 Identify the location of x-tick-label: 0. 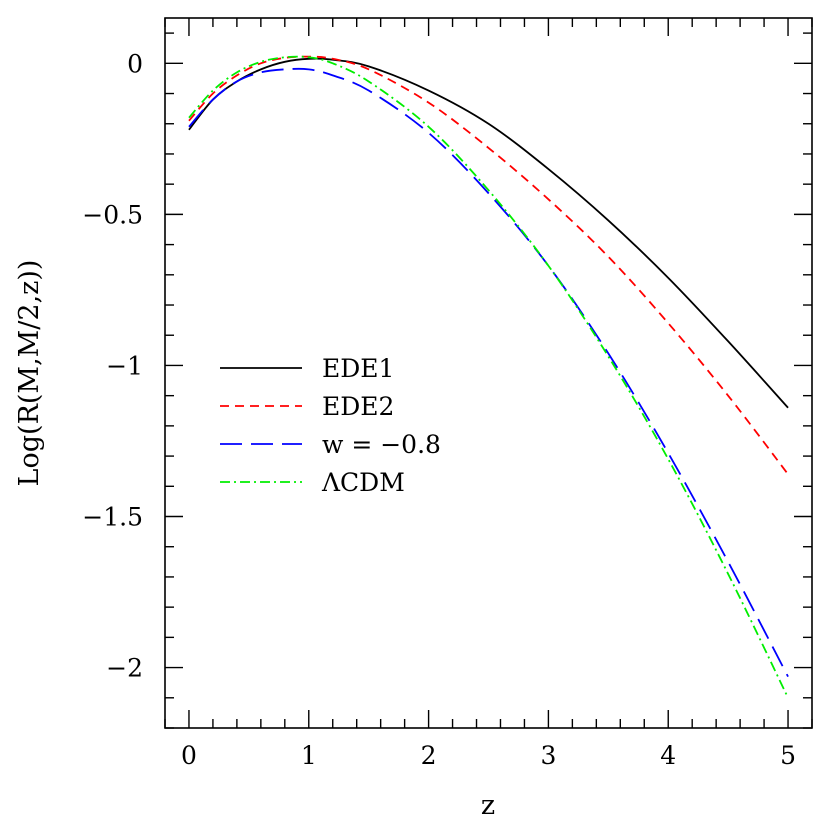
(189, 755).